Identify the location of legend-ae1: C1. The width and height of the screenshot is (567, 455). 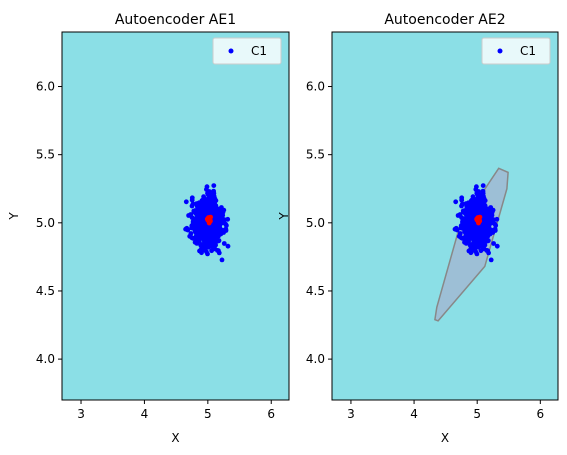
(247, 51).